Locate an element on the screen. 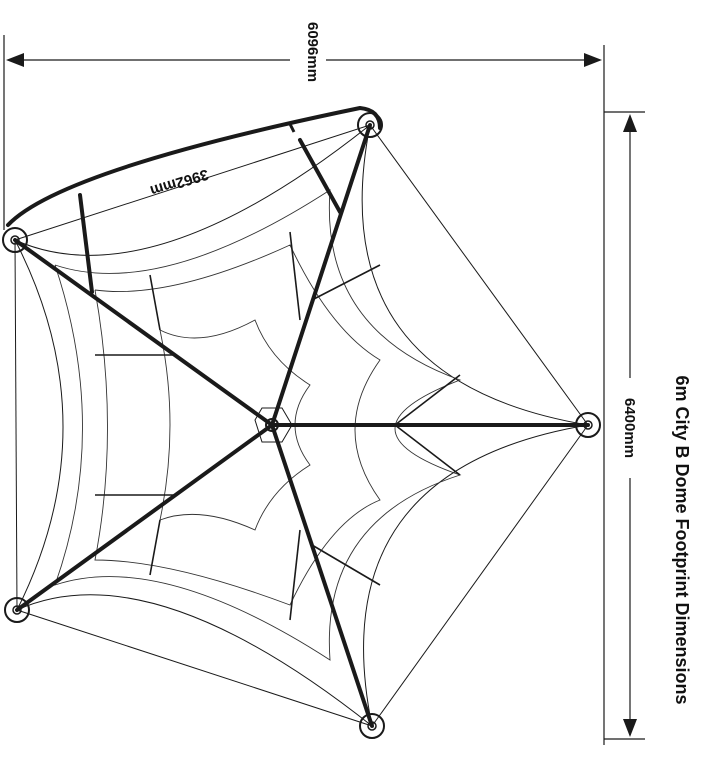  outline-edge-top-left is located at coordinates (192, 182).